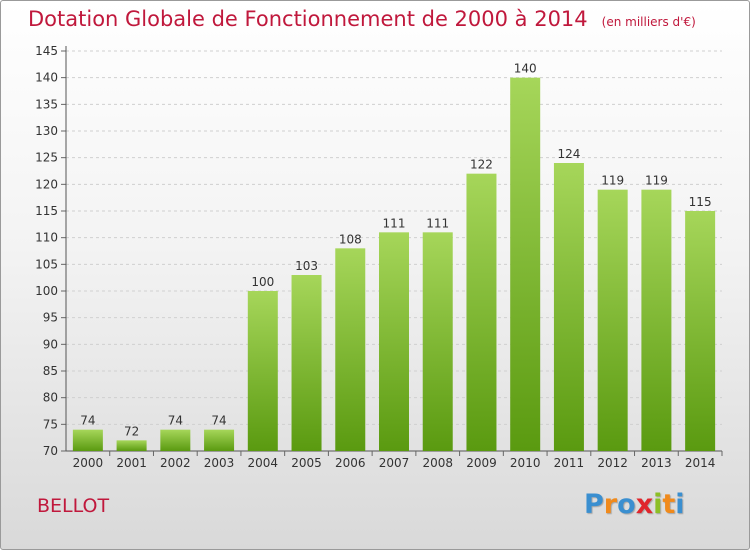 Image resolution: width=750 pixels, height=550 pixels. I want to click on bar-value-label: 140, so click(525, 69).